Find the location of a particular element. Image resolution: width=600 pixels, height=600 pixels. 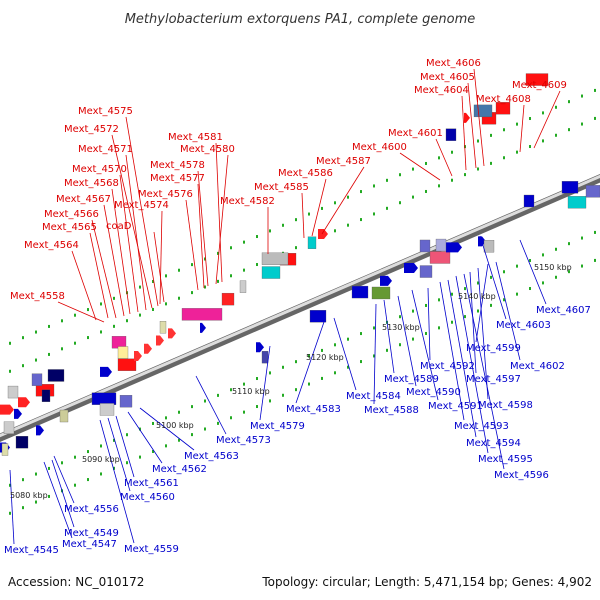

gene-label-forward: Mext_4587 is located at coordinates (343, 161).